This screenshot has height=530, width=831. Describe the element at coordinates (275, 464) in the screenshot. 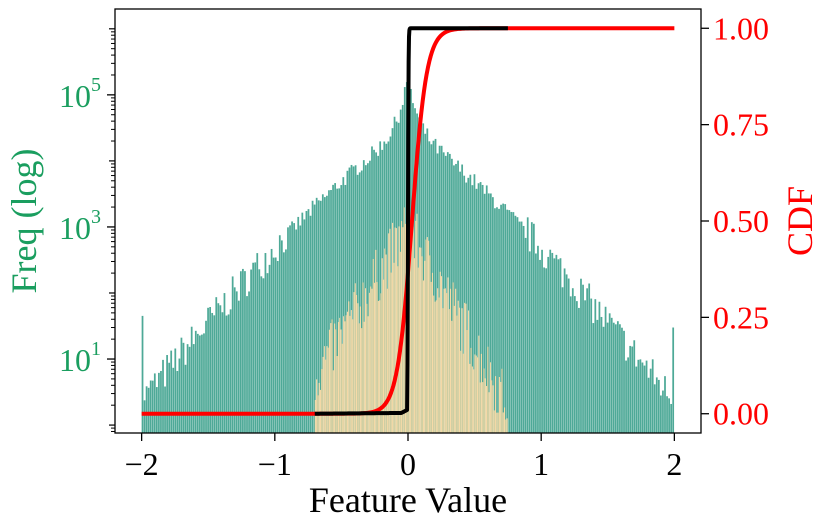

I see `x-tick-label: −1` at that location.